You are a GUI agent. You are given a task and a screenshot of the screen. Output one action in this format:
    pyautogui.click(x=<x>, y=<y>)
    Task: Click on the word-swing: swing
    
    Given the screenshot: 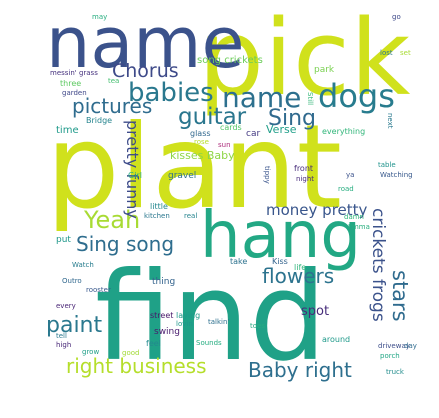 What is the action you would take?
    pyautogui.click(x=167, y=332)
    